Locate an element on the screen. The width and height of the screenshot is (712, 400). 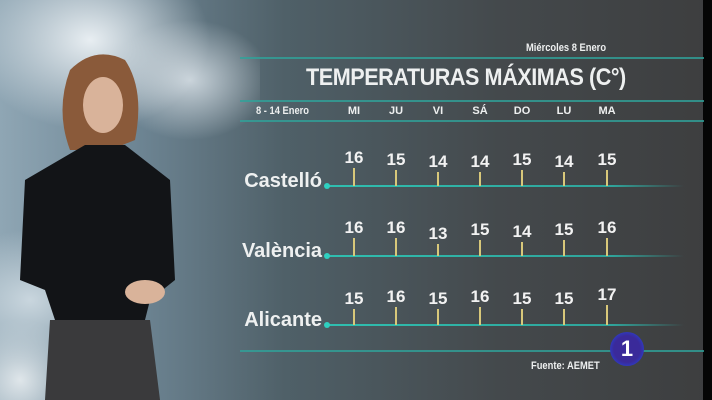
day-header: MI is located at coordinates (354, 111).